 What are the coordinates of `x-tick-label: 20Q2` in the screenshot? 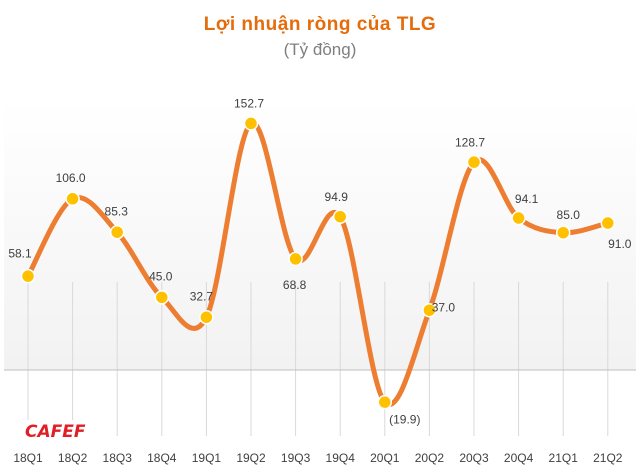 It's located at (430, 458).